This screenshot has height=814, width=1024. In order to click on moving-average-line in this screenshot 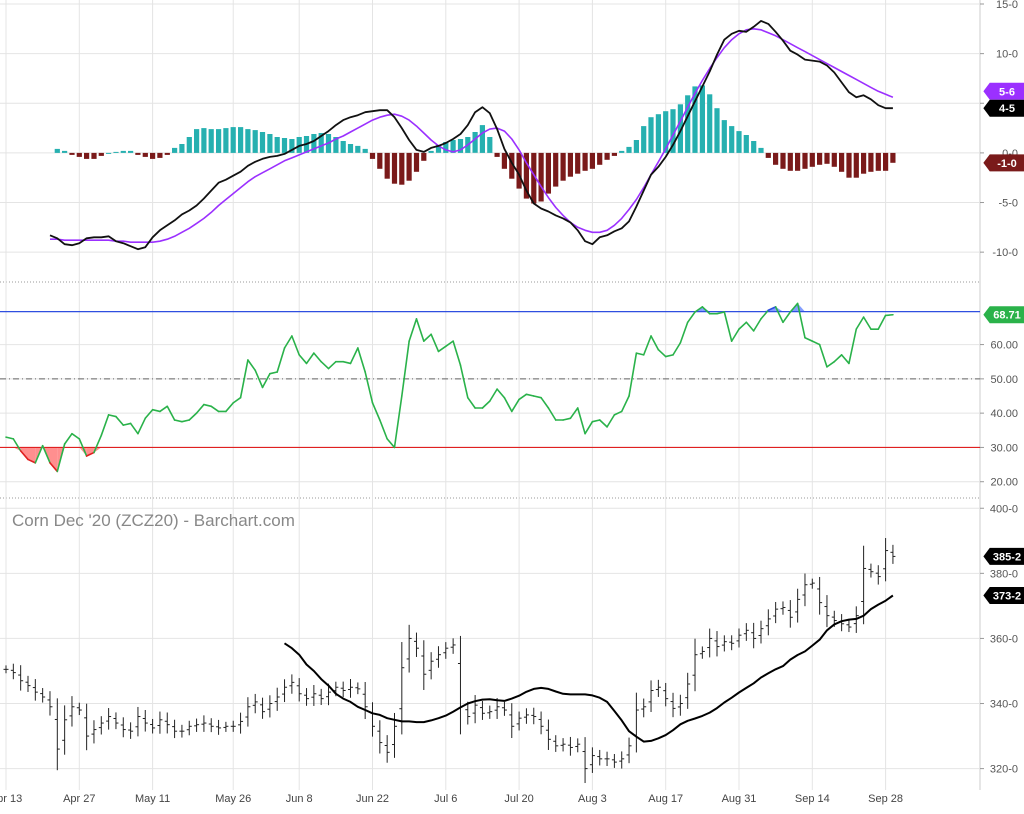, I will do `click(588, 668)`.